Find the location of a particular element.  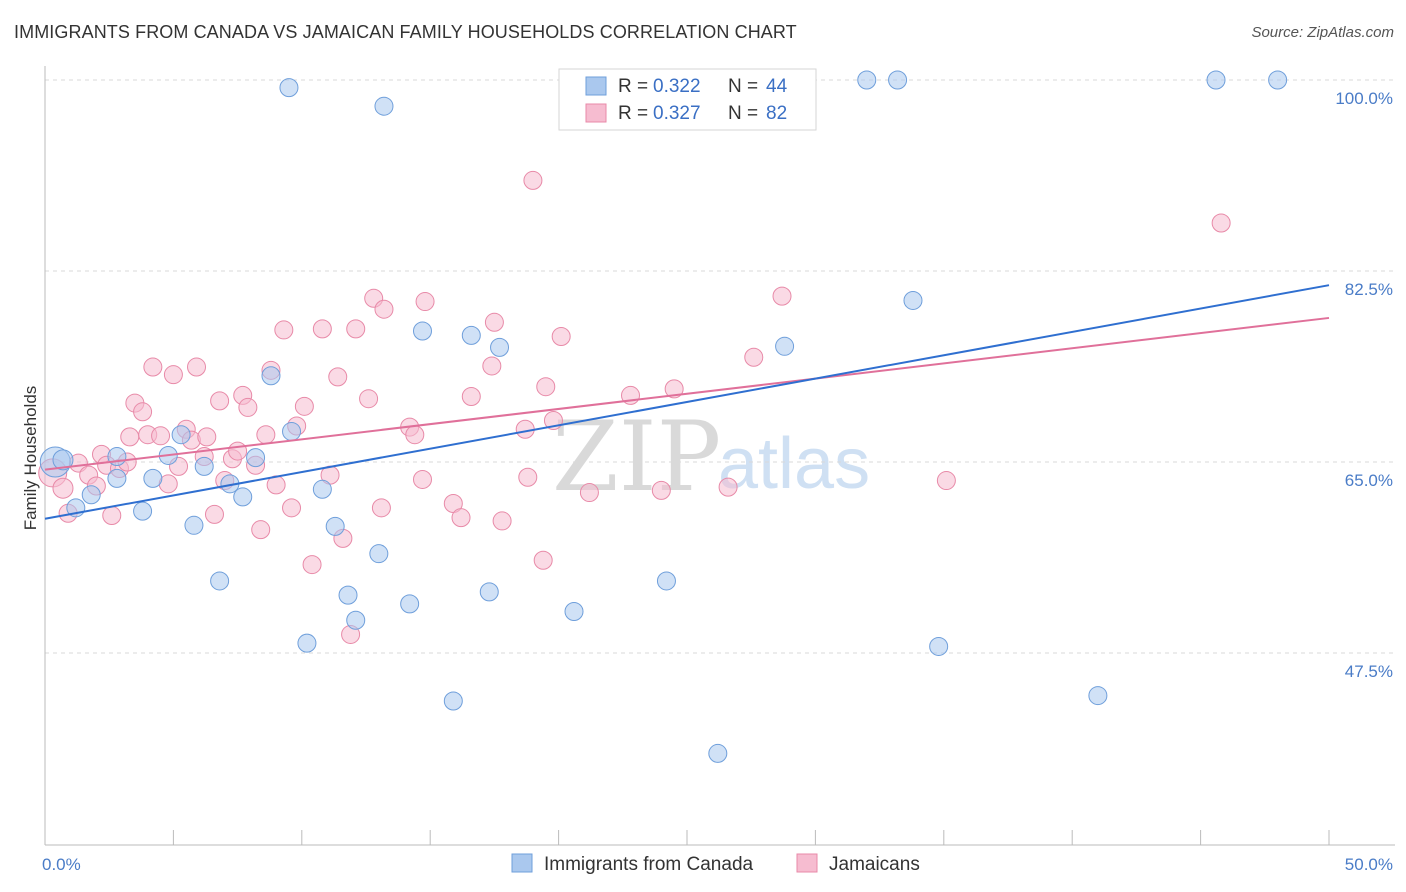

legend-r2-value: 0.327 is located at coordinates (677, 113).